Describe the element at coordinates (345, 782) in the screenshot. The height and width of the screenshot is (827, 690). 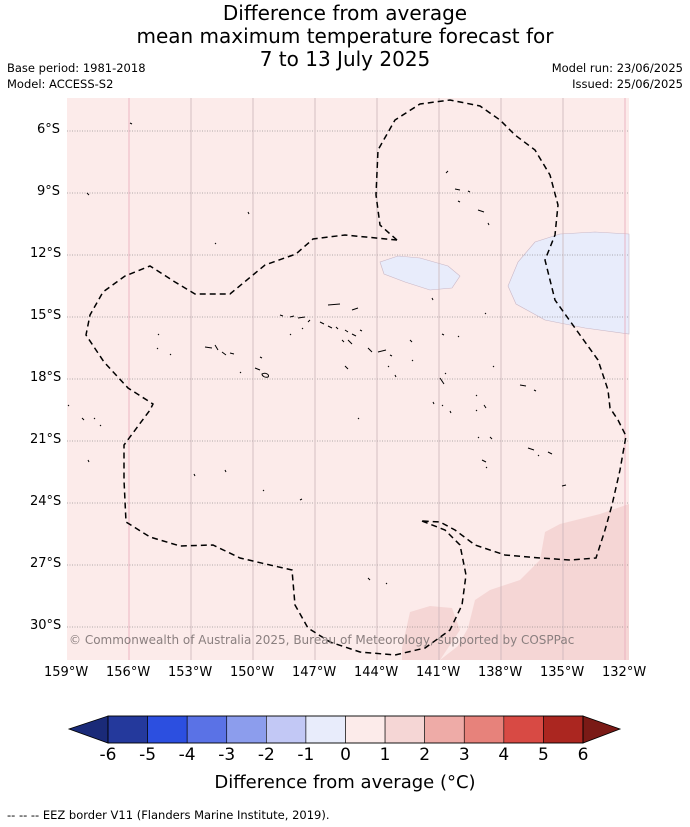
I see `colorbar-title: Difference from average (°C)` at that location.